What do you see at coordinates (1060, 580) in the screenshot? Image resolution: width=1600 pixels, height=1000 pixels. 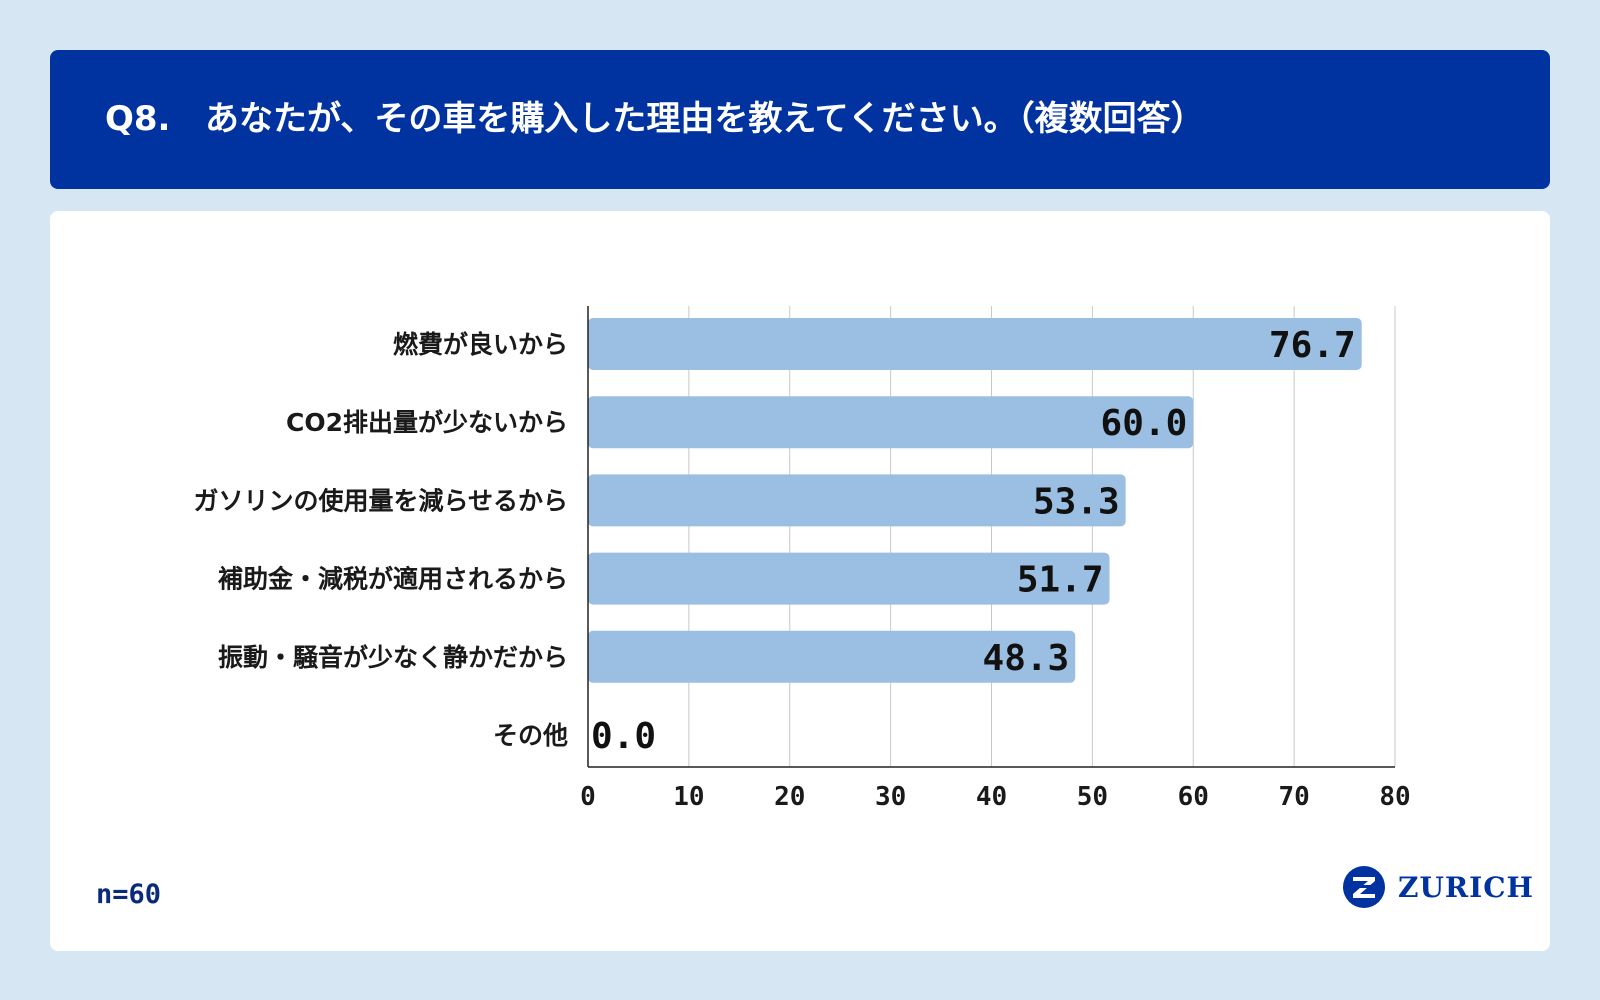 I see `data-label: 51.7` at bounding box center [1060, 580].